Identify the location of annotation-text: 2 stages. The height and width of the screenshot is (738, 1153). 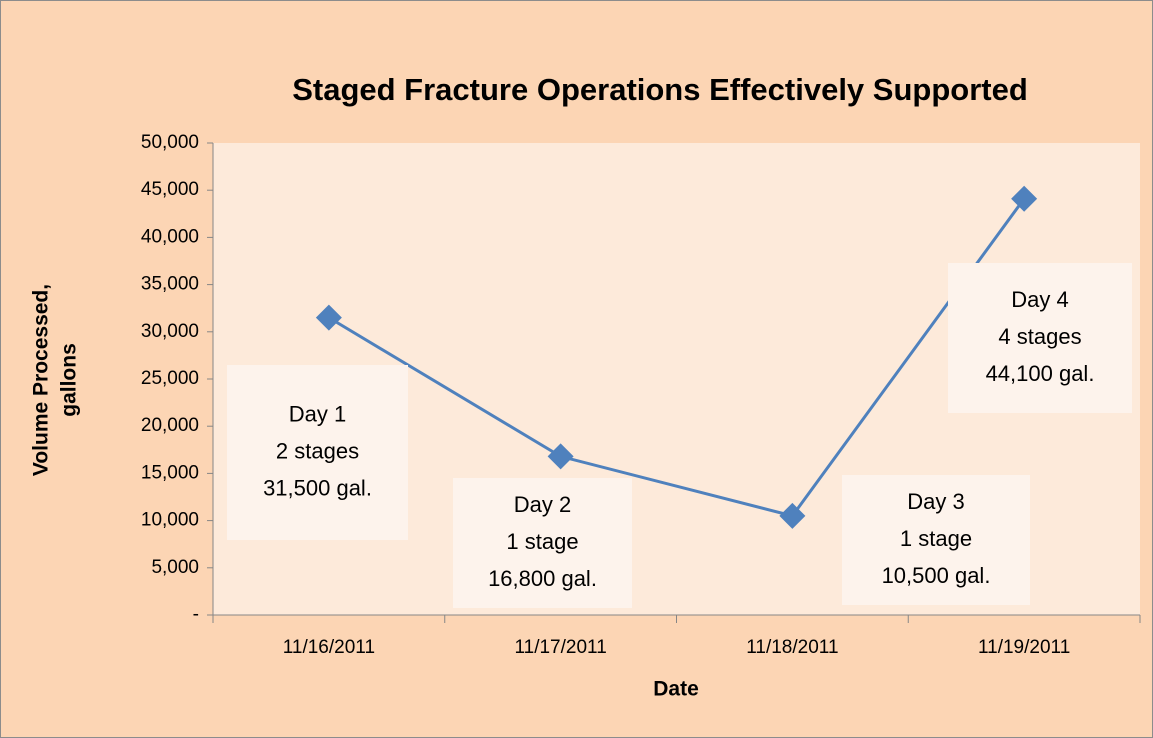
(317, 450).